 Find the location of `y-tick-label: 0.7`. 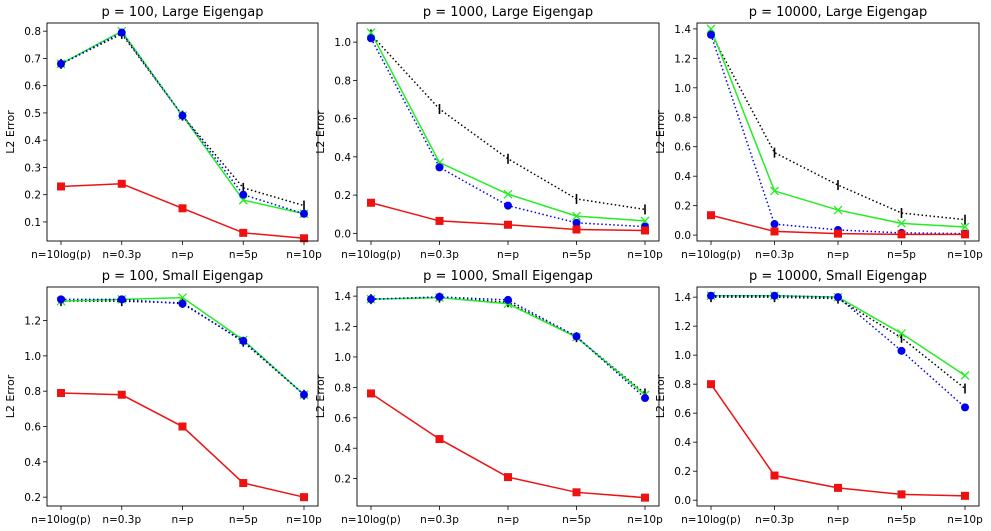

y-tick-label: 0.7 is located at coordinates (32, 59).